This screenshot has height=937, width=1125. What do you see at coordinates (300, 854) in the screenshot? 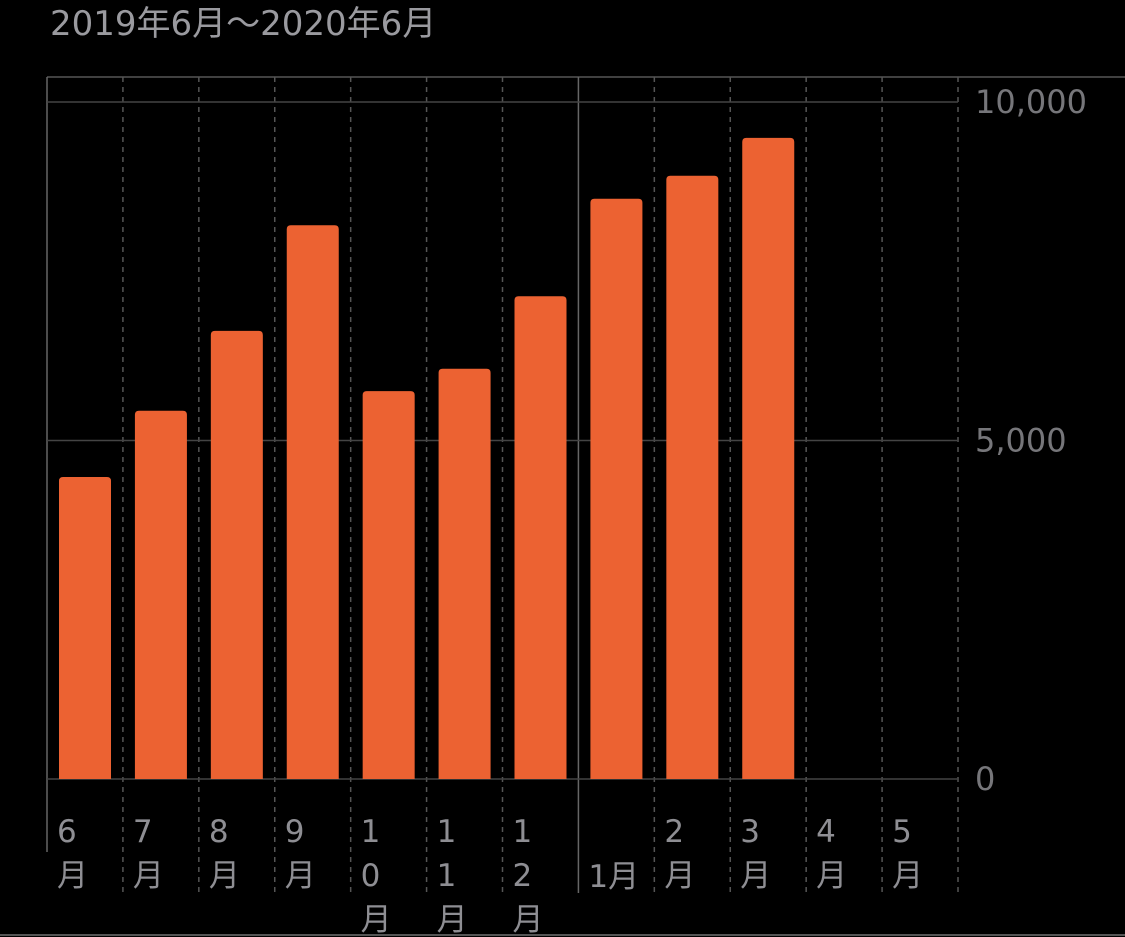
I see `x-tick-label: 9月` at bounding box center [300, 854].